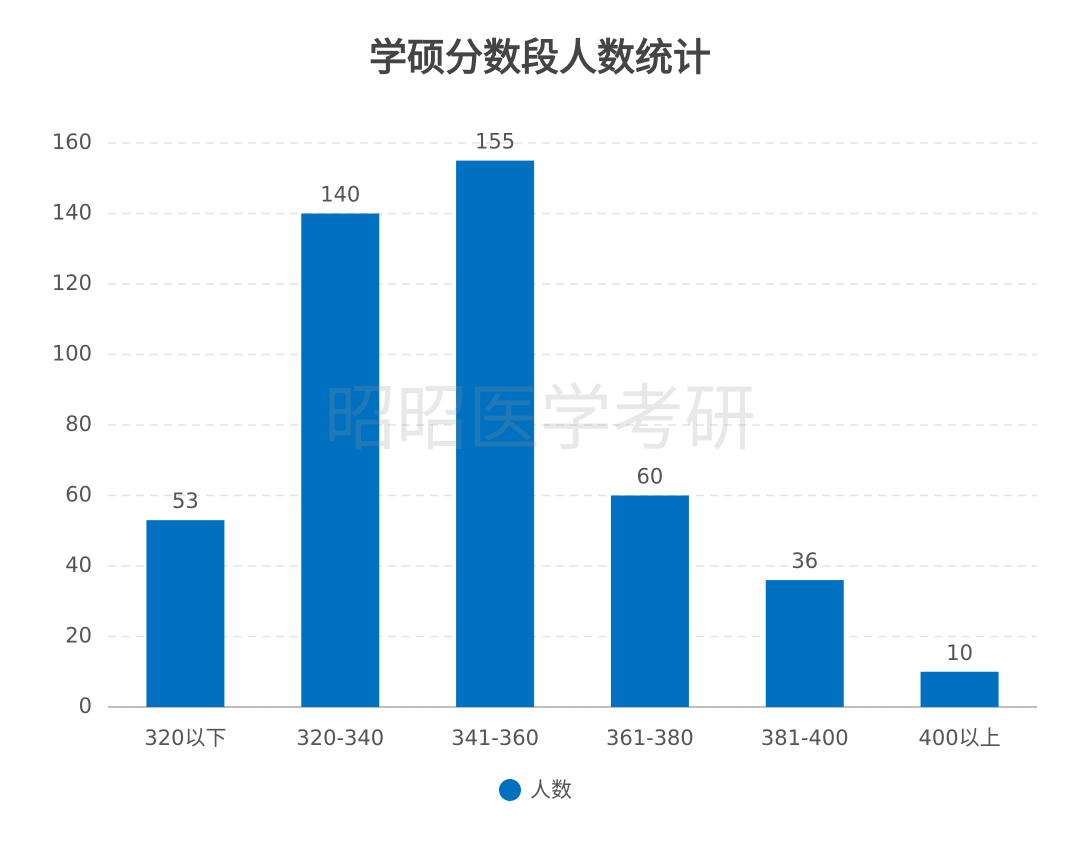 The height and width of the screenshot is (846, 1080). Describe the element at coordinates (72, 213) in the screenshot. I see `y-tick-label: 140` at that location.